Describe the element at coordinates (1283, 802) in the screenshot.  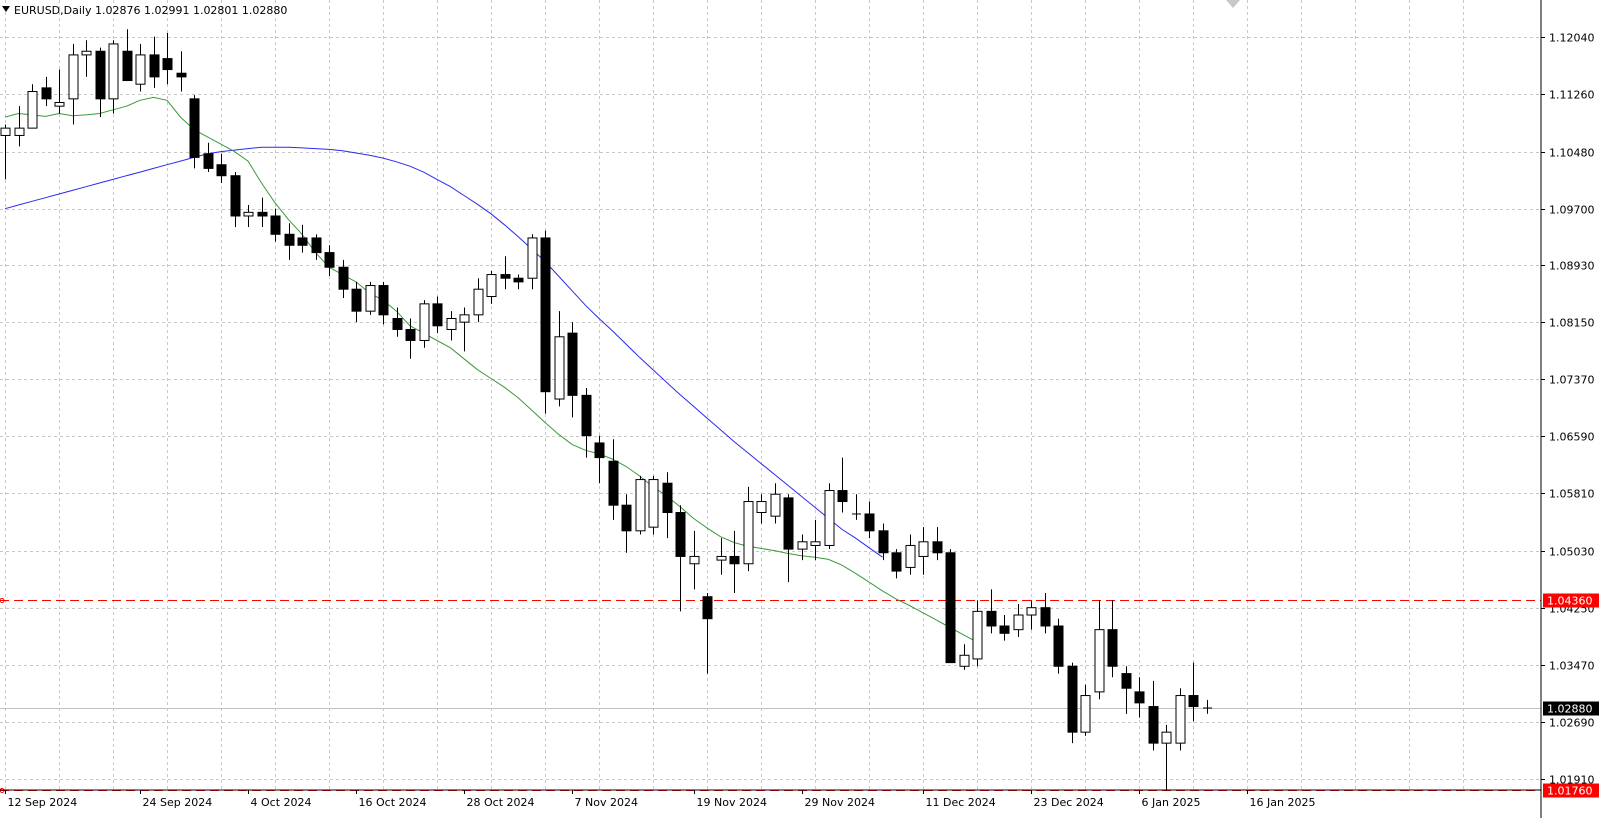
I see `x-date-label: 16 Jan 2025` at that location.